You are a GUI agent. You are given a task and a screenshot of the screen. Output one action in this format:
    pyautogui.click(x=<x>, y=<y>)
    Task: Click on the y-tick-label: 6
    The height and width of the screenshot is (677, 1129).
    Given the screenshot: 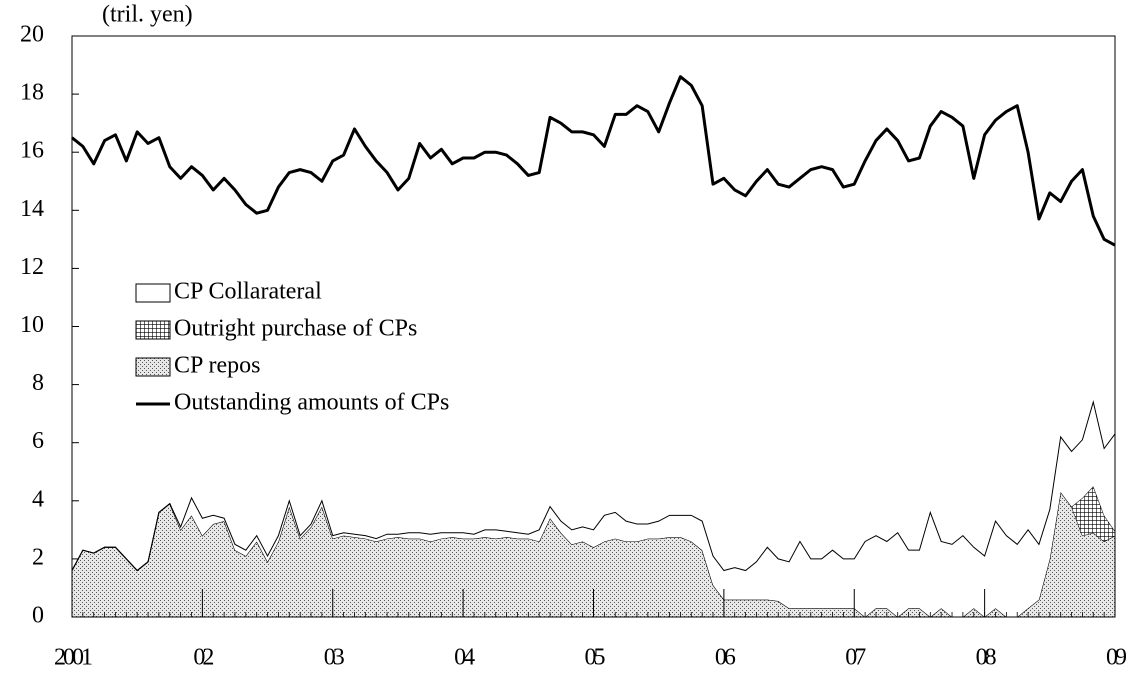 What is the action you would take?
    pyautogui.click(x=38, y=441)
    